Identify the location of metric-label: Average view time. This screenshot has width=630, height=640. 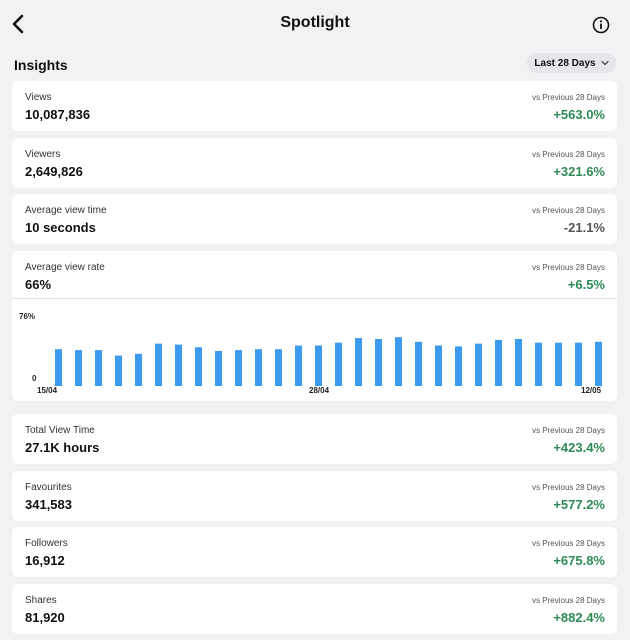
(66, 210).